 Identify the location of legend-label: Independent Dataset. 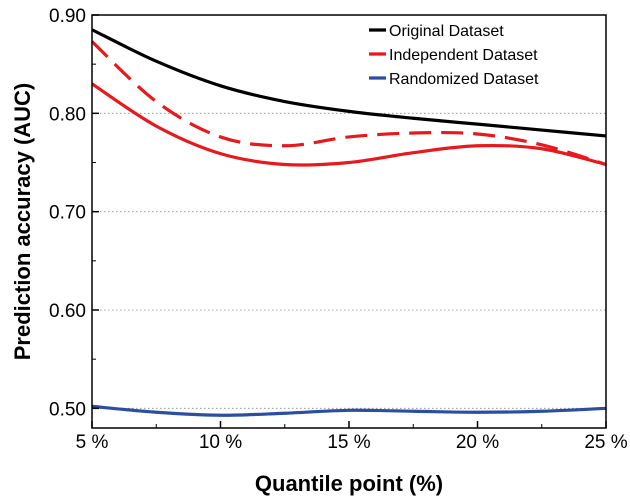
(463, 55).